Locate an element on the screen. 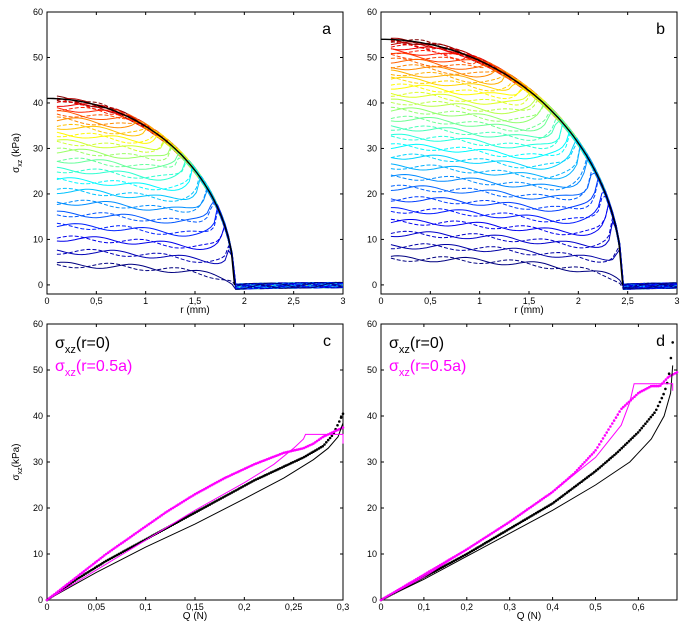  x-tick-label: 0,25 is located at coordinates (294, 607).